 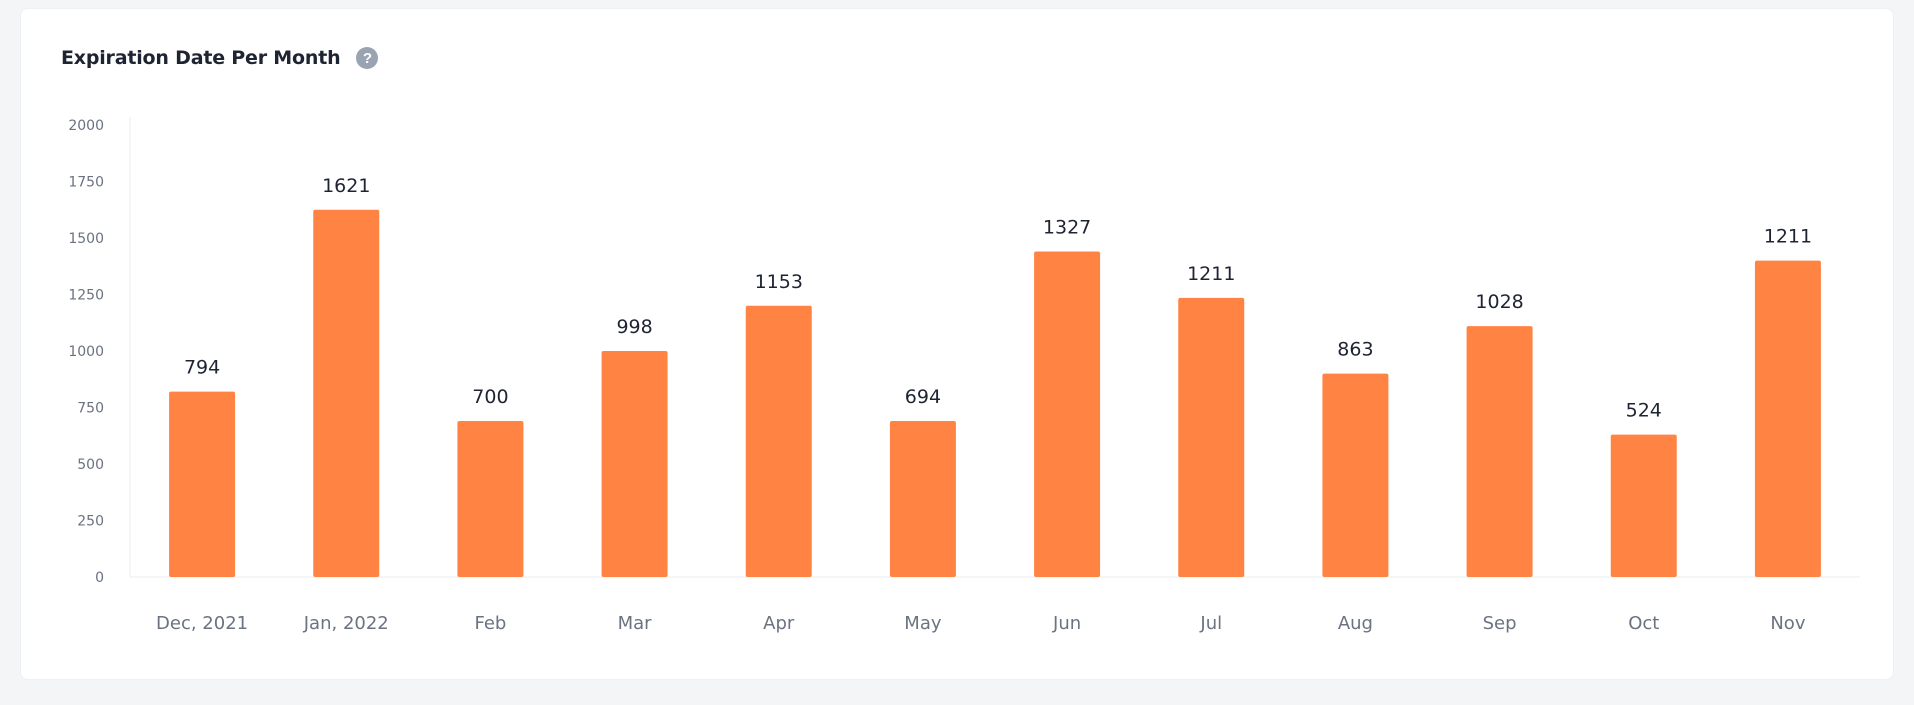 I want to click on card-header: Expiration Date Per Month ?, so click(x=220, y=58).